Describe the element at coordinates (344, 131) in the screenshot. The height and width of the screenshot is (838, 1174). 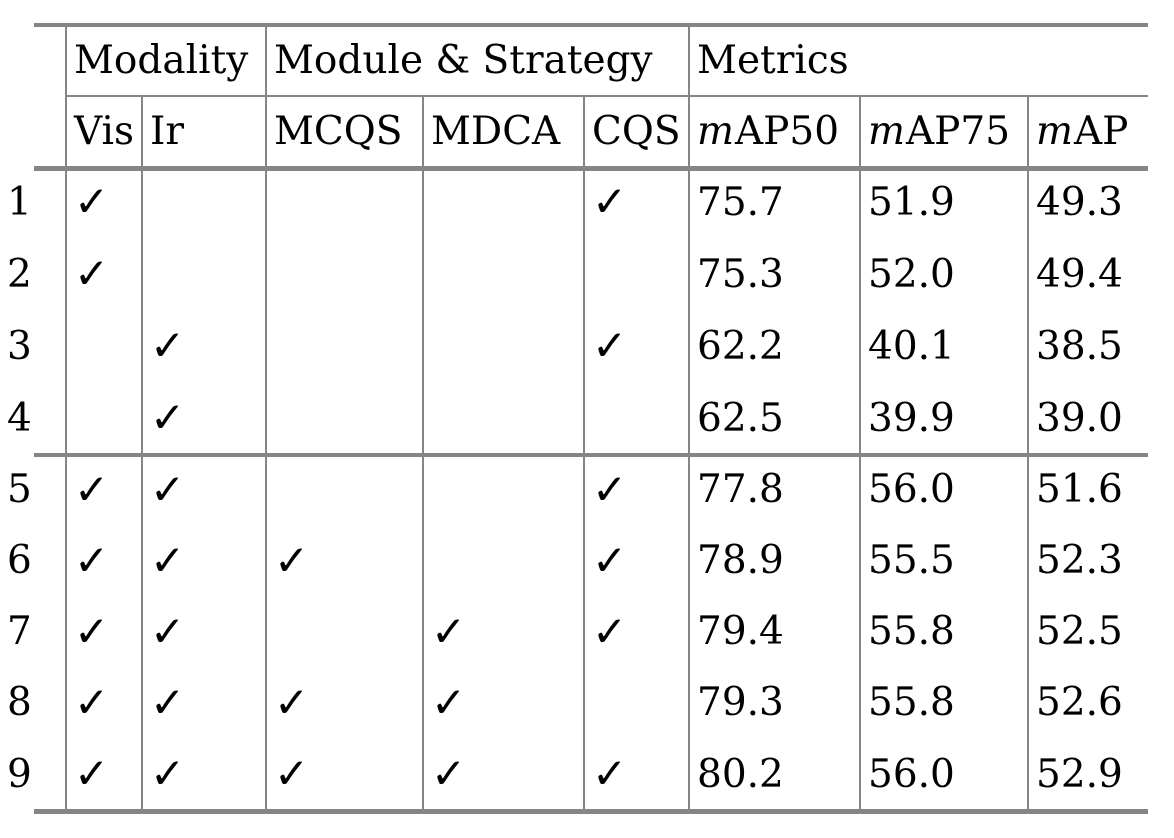
I see `col-header-mcqs: MCQS` at that location.